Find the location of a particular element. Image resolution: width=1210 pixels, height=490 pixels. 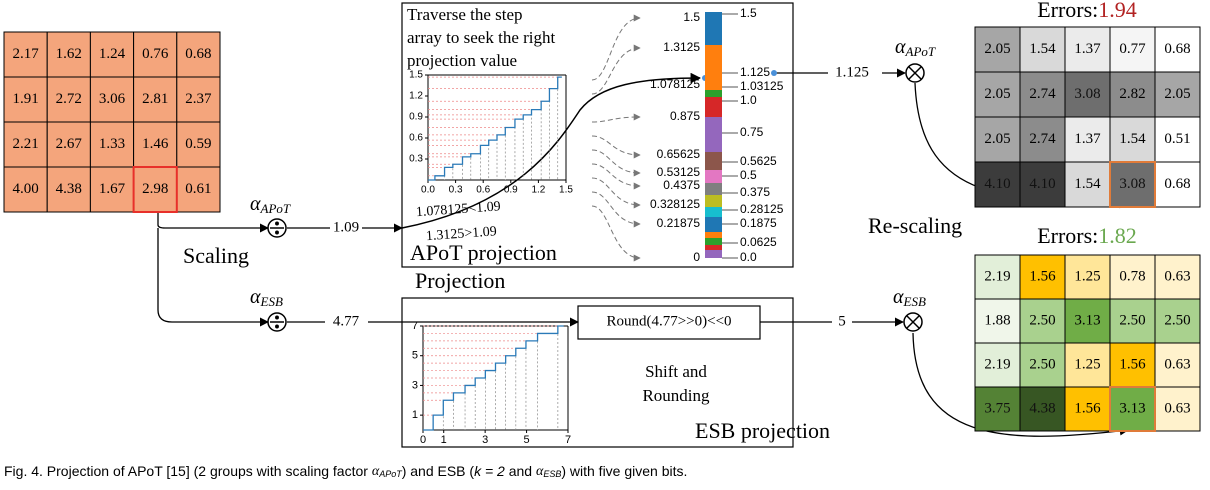

step-curve is located at coordinates (495, 128).